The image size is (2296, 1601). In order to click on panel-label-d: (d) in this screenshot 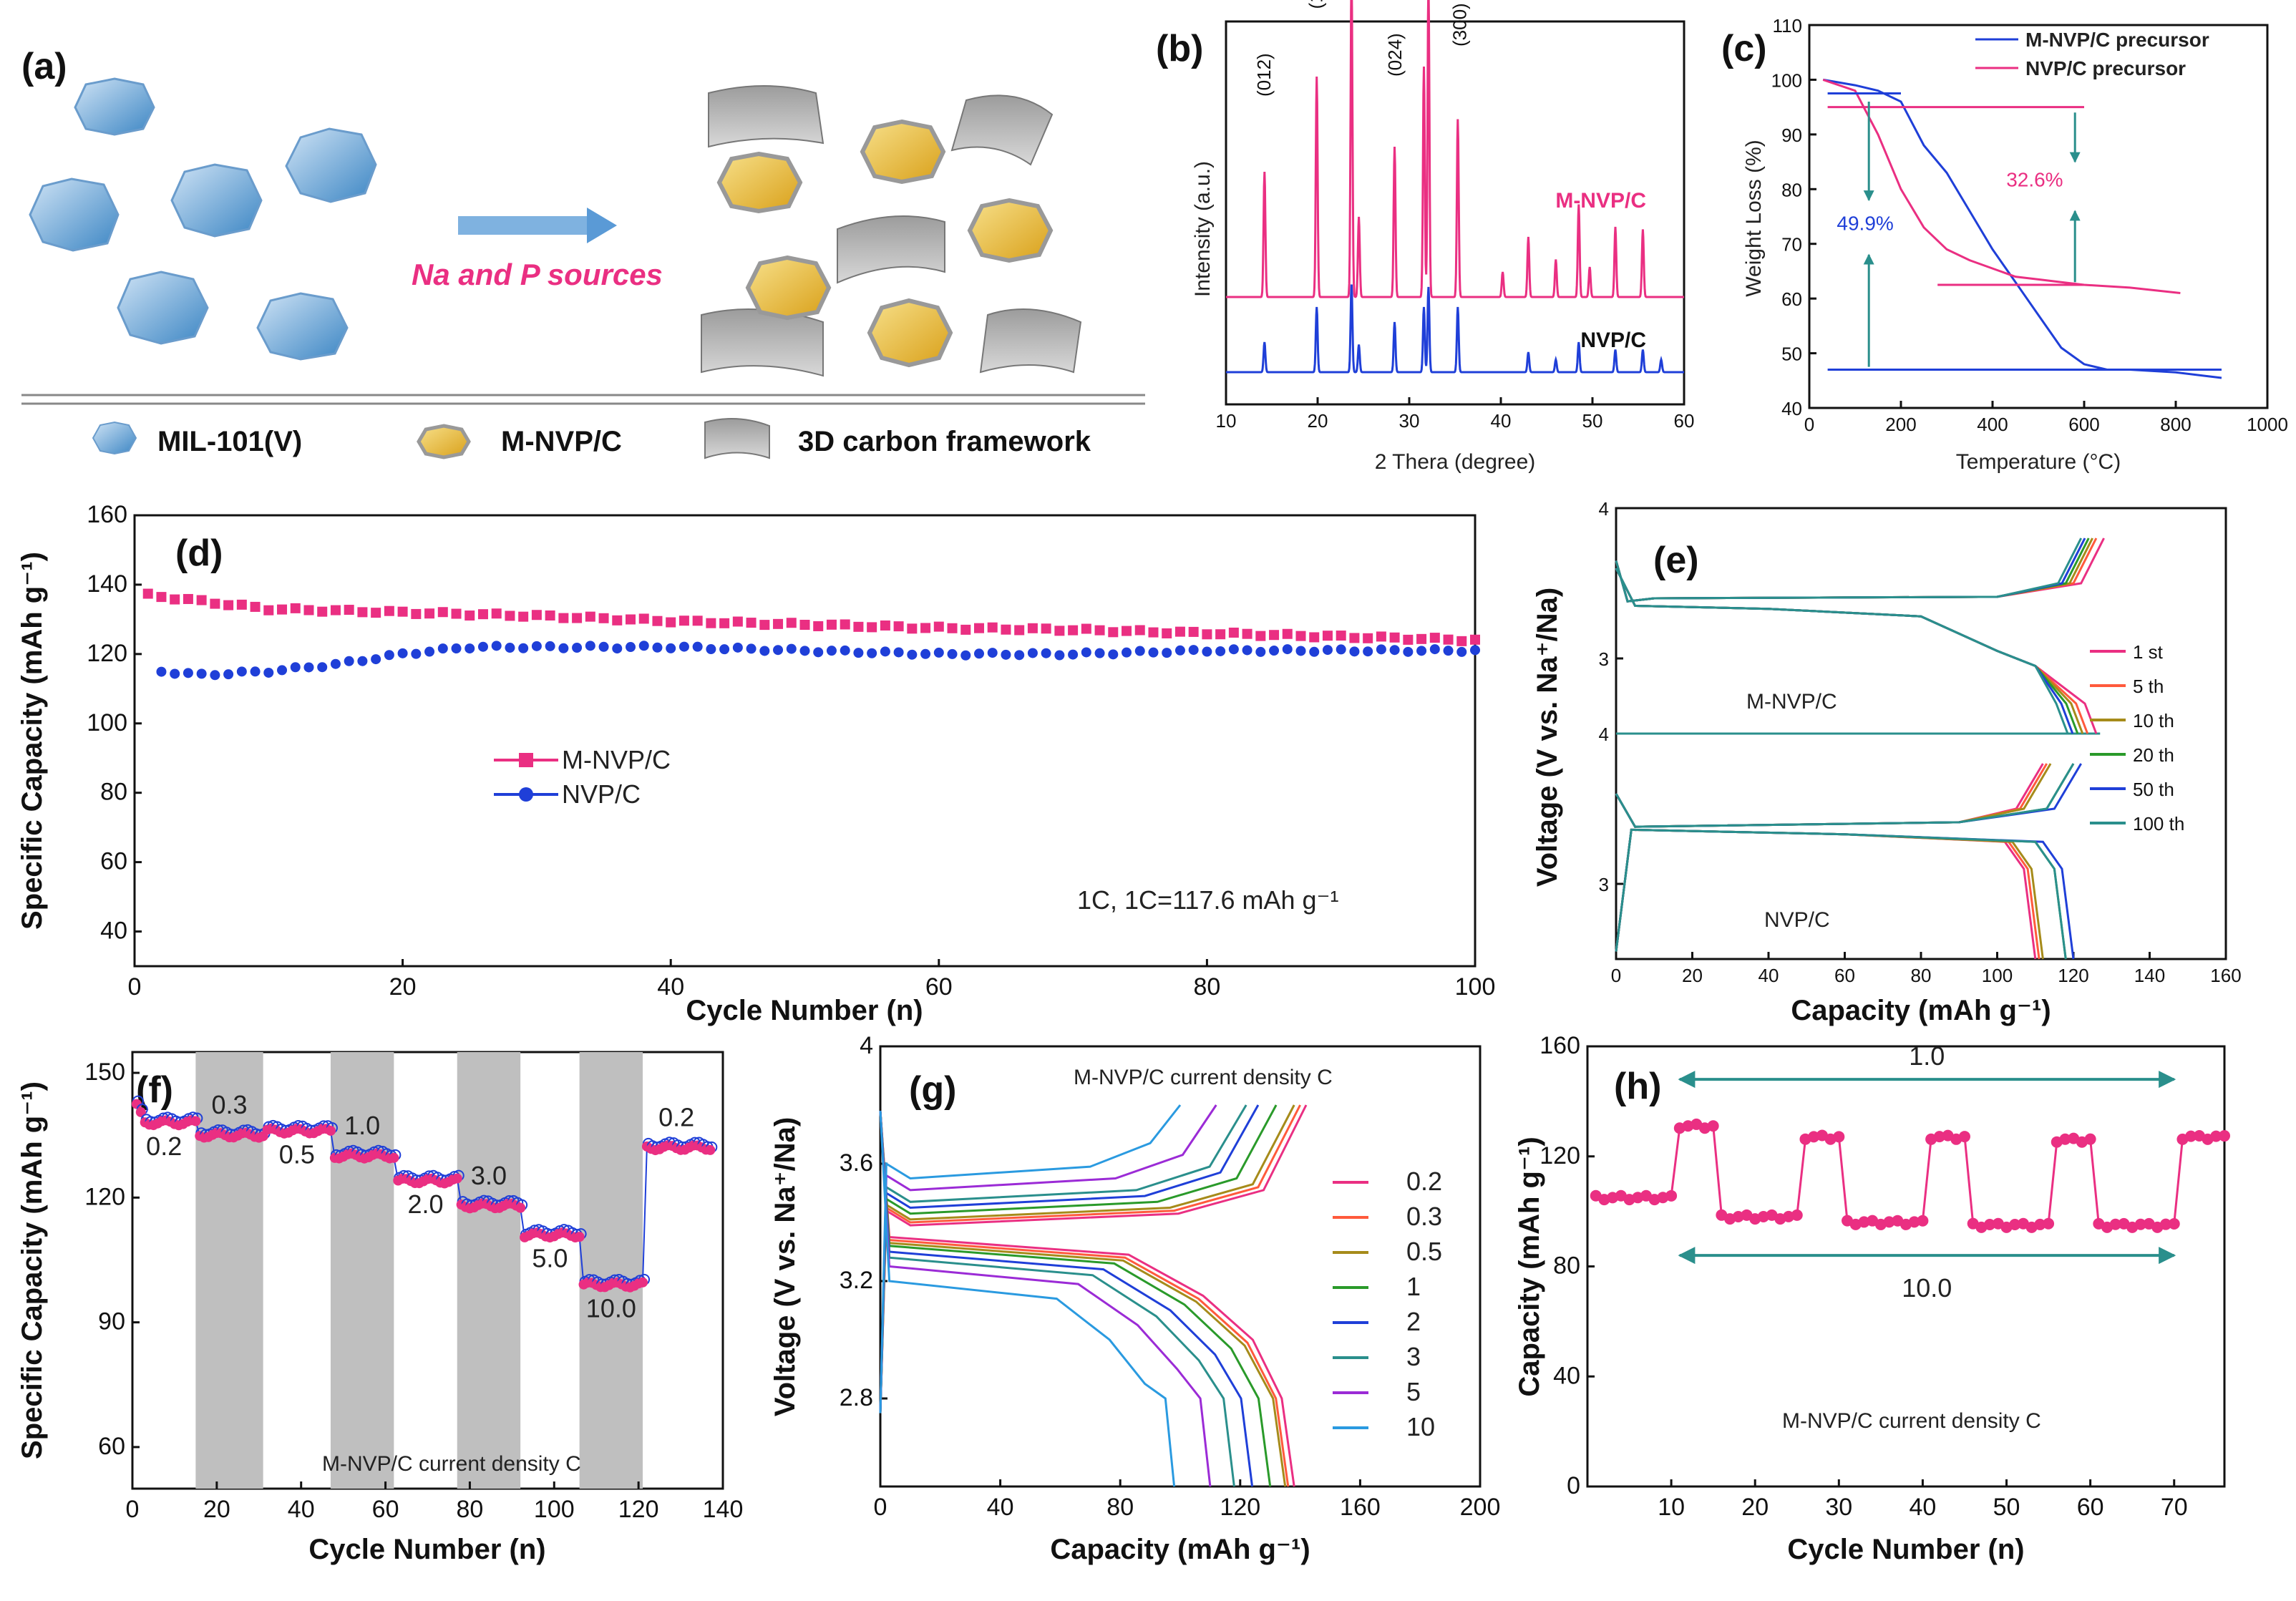, I will do `click(199, 553)`.